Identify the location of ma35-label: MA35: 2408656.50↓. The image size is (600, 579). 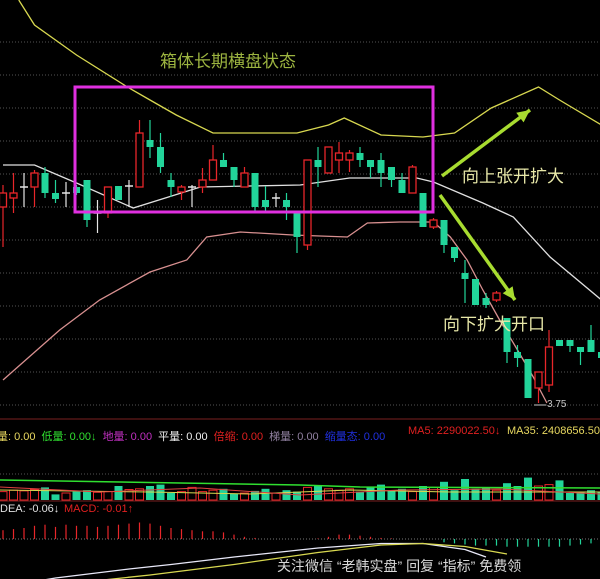
(553, 431).